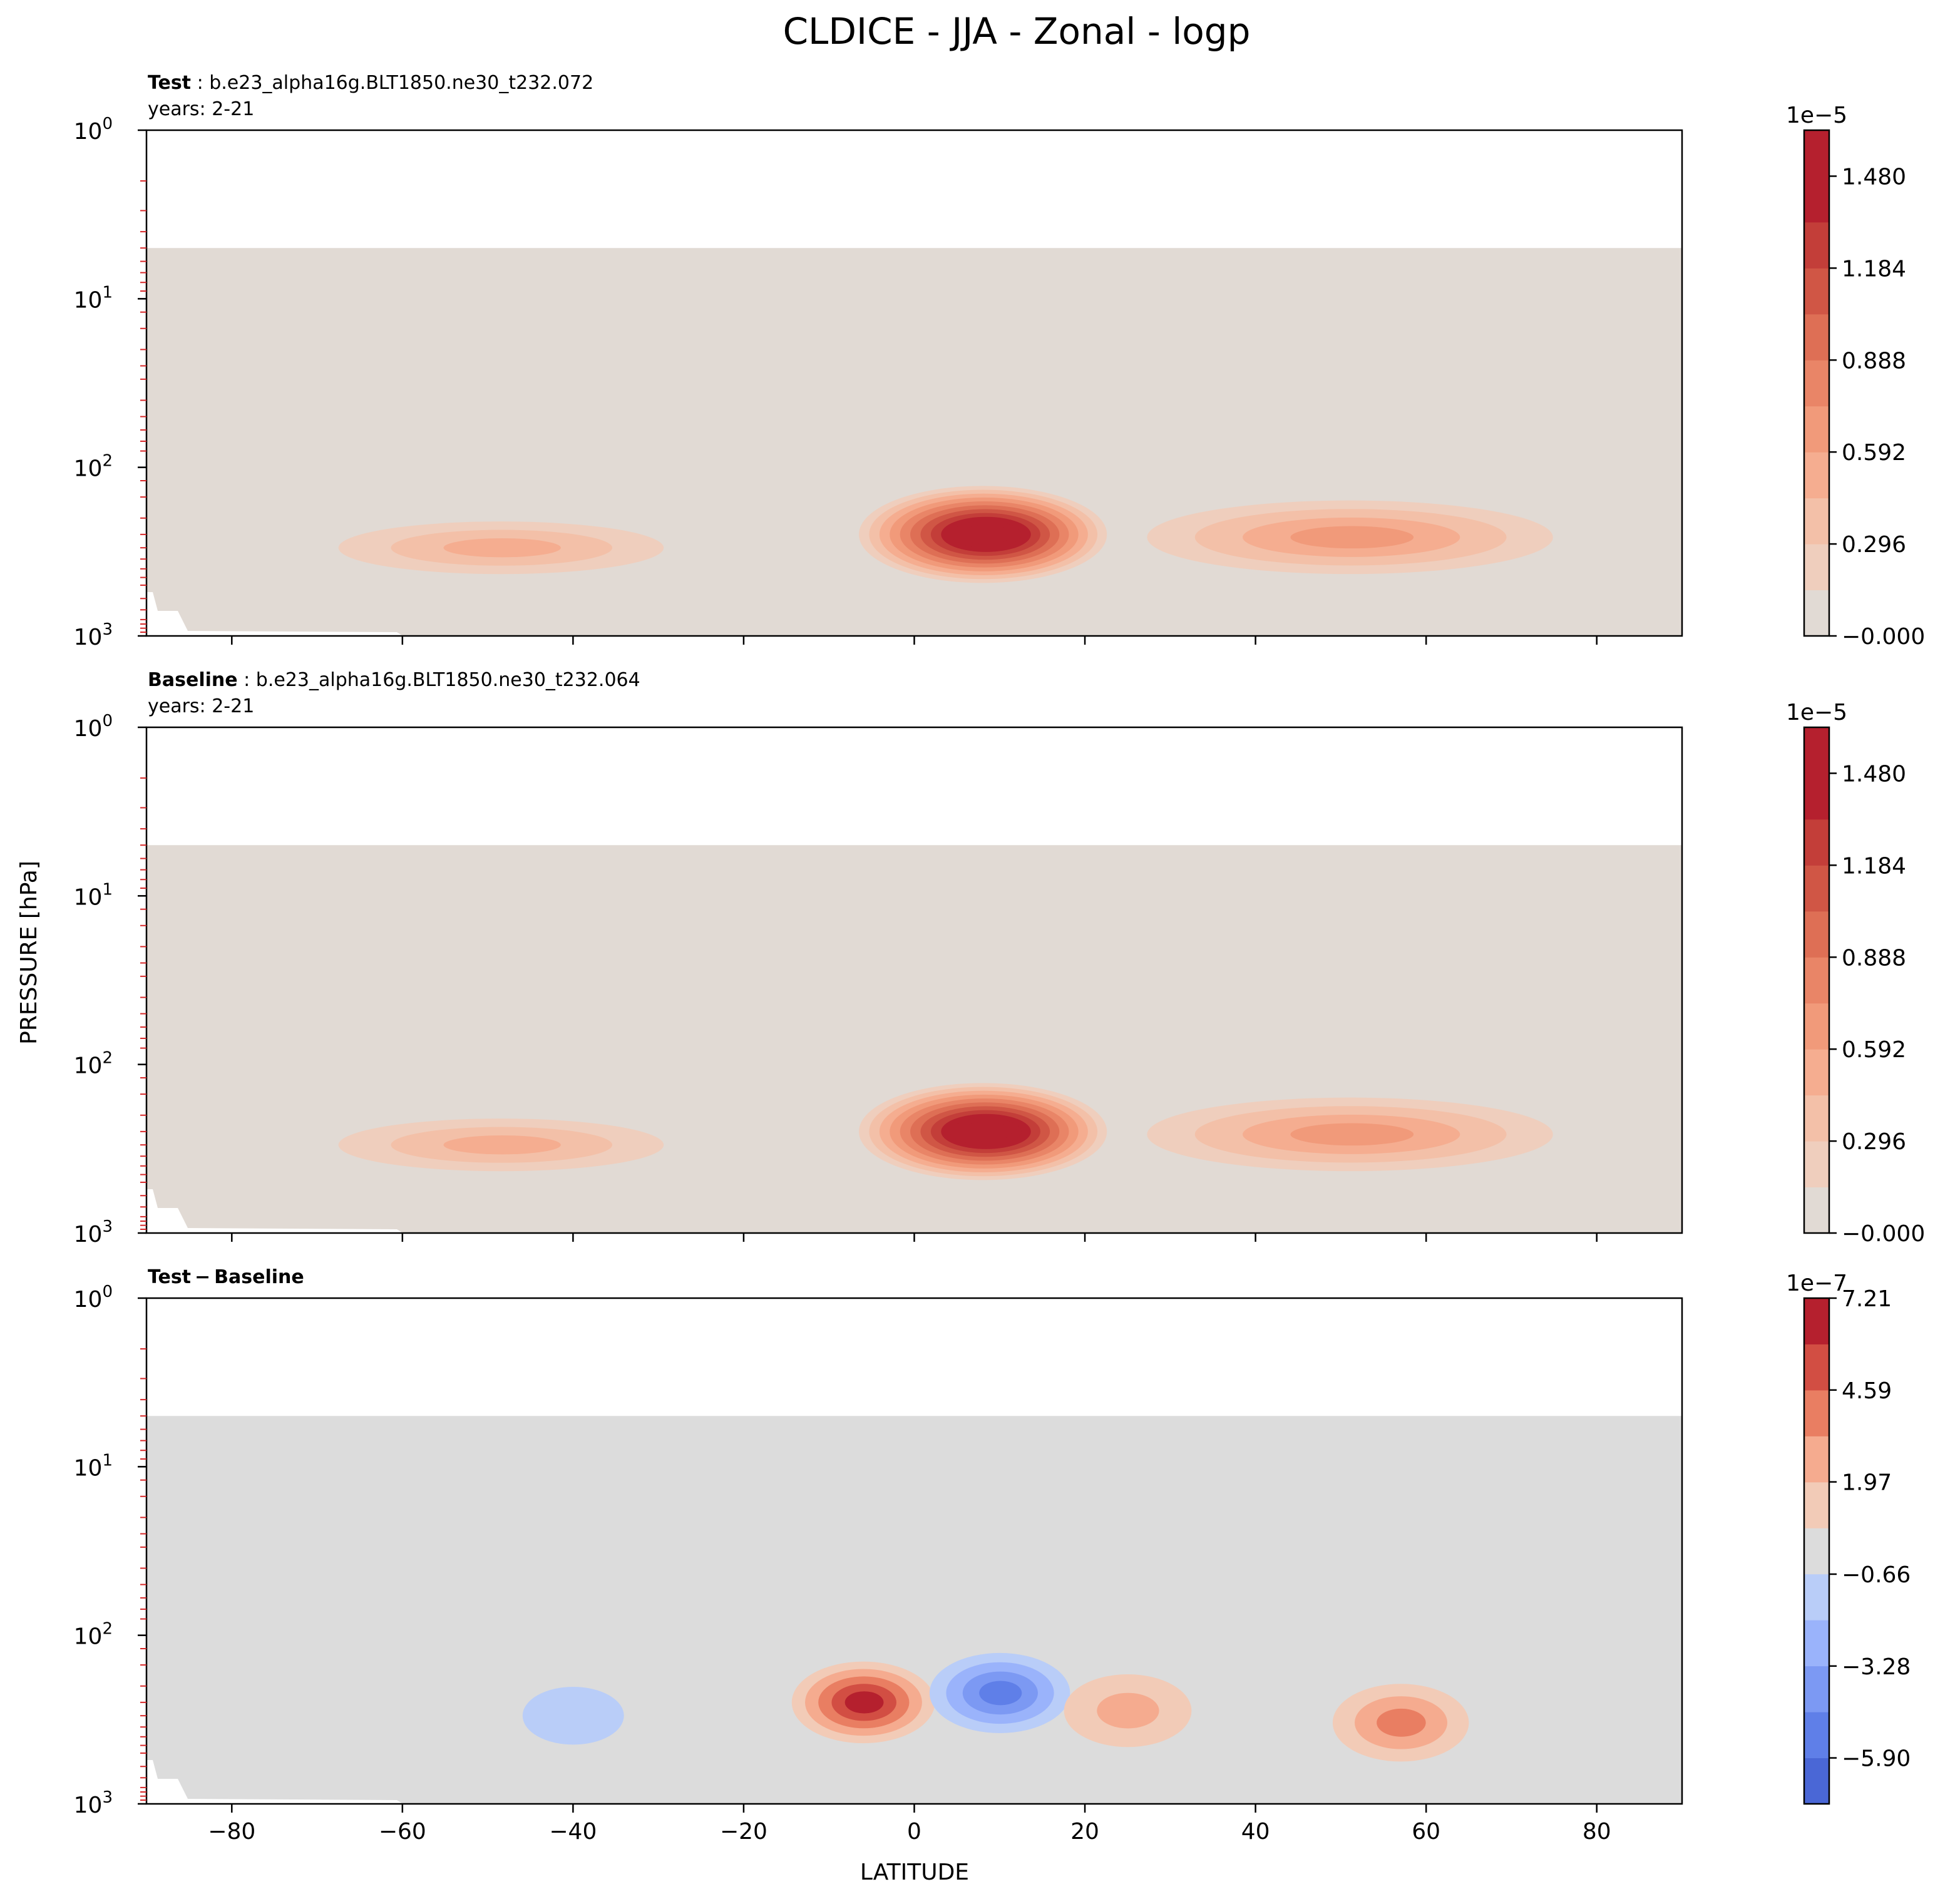 Image resolution: width=1960 pixels, height=1899 pixels. Describe the element at coordinates (914, 1872) in the screenshot. I see `figure-xlabel: LATITUDE` at that location.